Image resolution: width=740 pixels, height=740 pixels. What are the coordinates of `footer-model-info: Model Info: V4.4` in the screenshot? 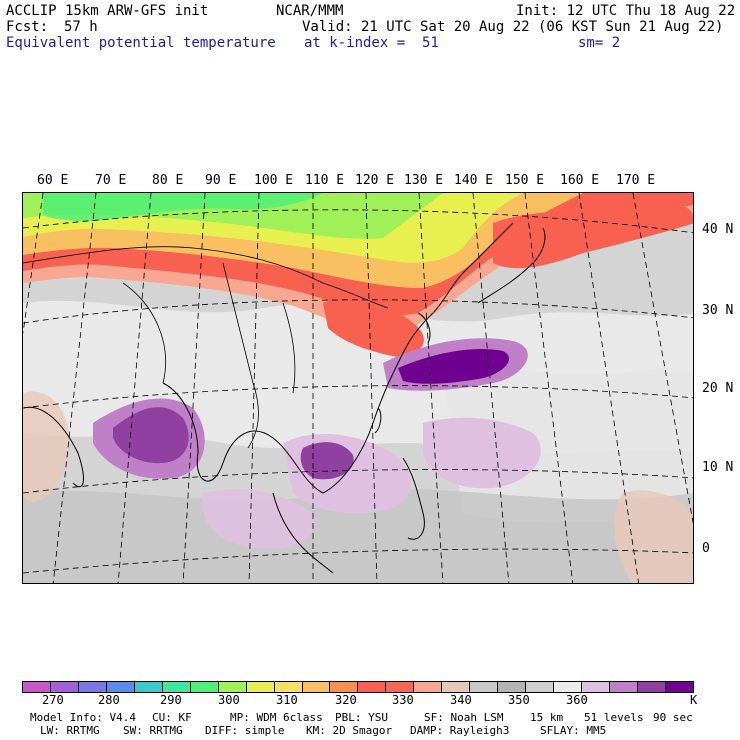 It's located at (83, 717).